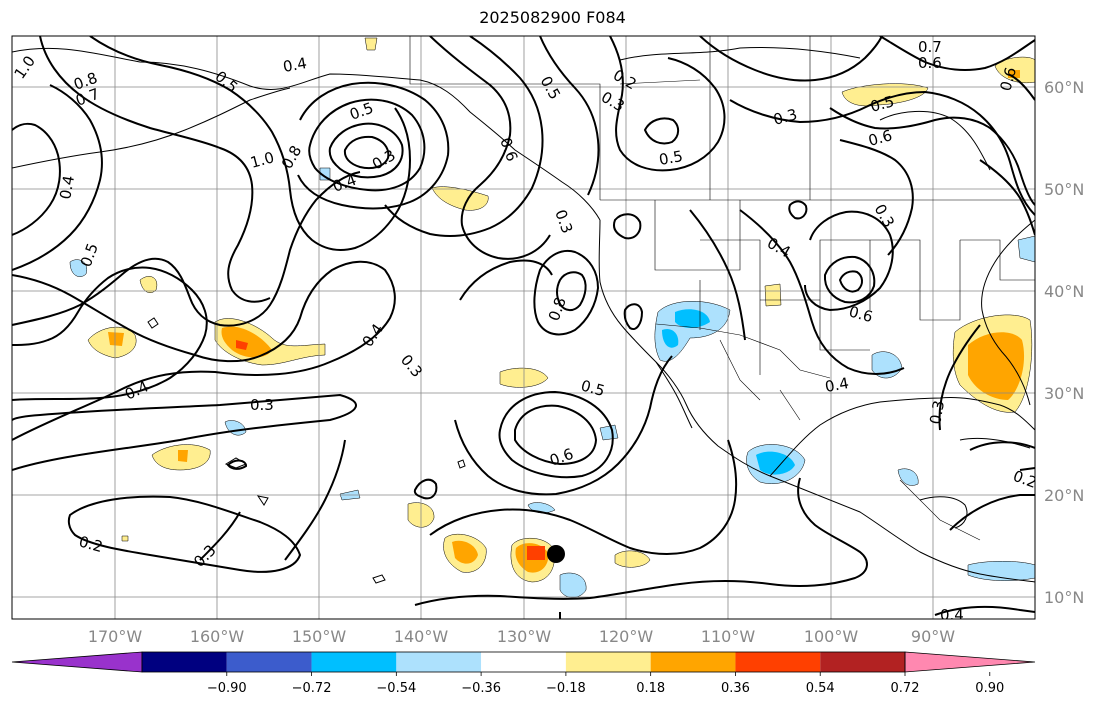 This screenshot has width=1105, height=712. Describe the element at coordinates (735, 688) in the screenshot. I see `colorbar-tick-label: 0.36` at that location.